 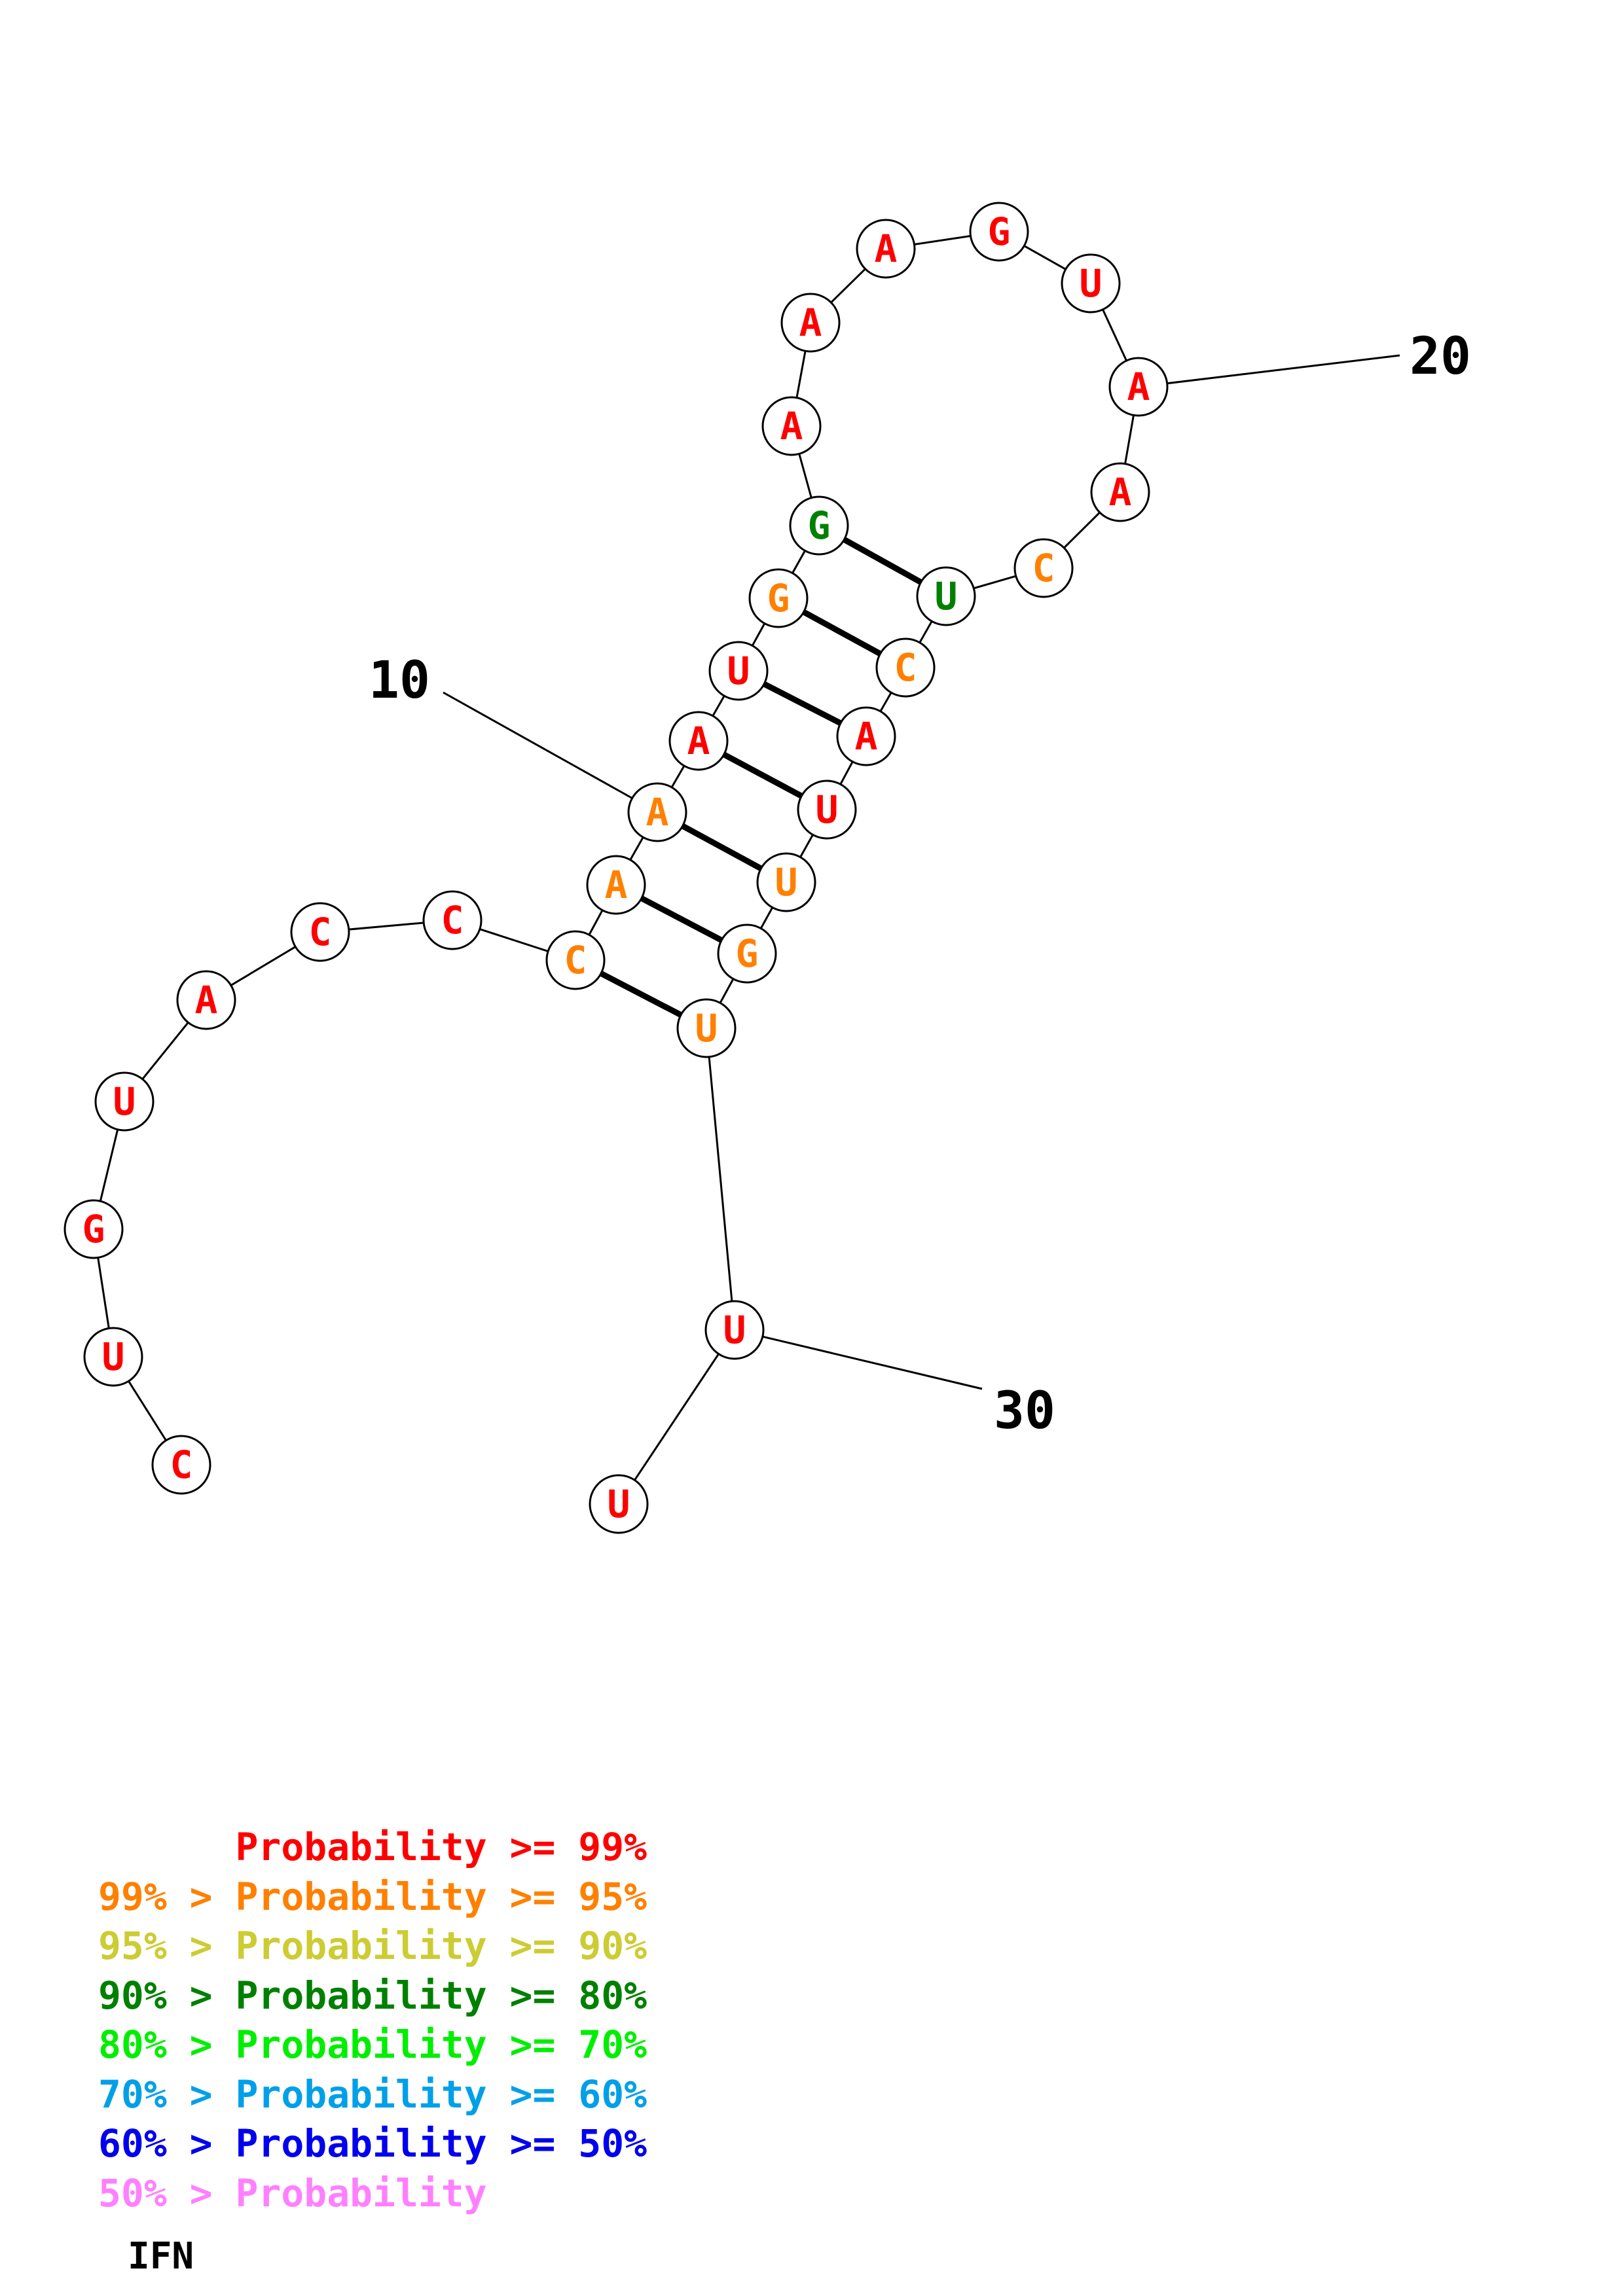 What do you see at coordinates (167, 2143) in the screenshot?
I see `legend-threshold: 60% >` at bounding box center [167, 2143].